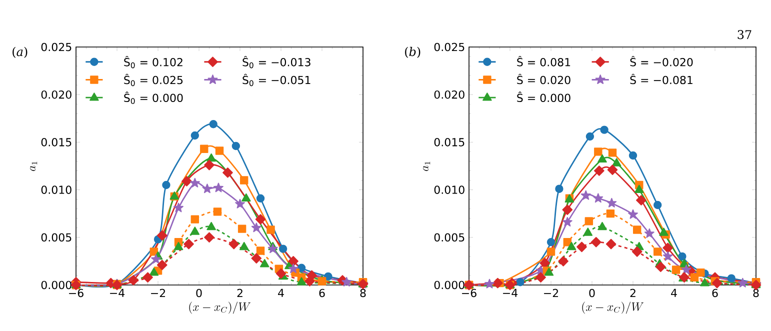  What do you see at coordinates (661, 79) in the screenshot?
I see `legend-label: Ŝ = −0.081` at bounding box center [661, 79].